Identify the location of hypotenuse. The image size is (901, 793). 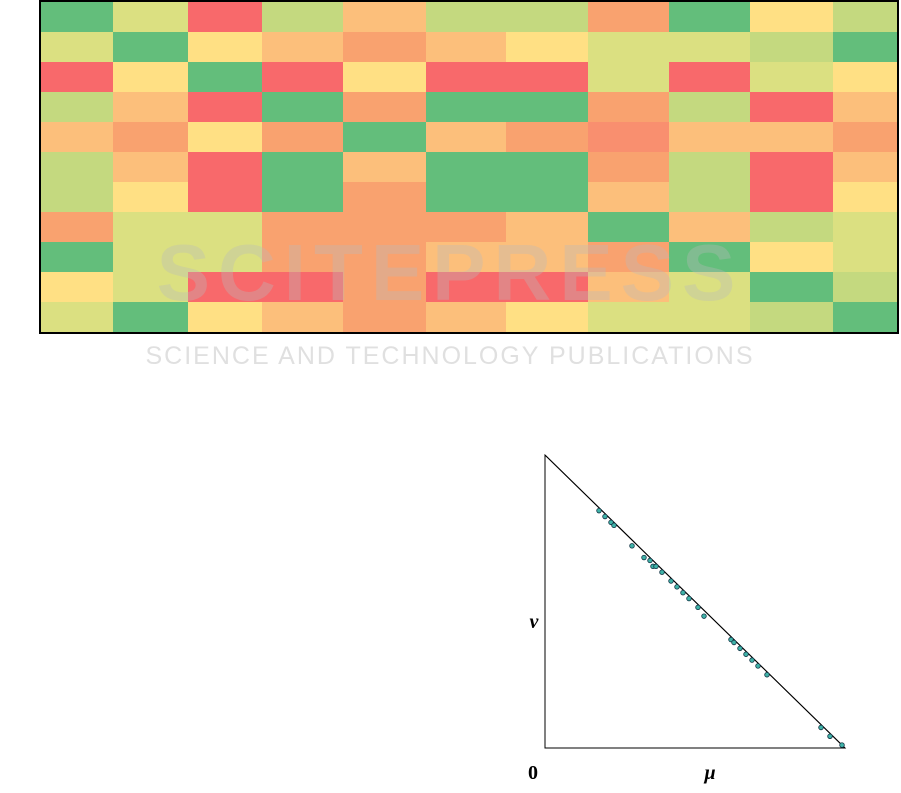
(695, 601).